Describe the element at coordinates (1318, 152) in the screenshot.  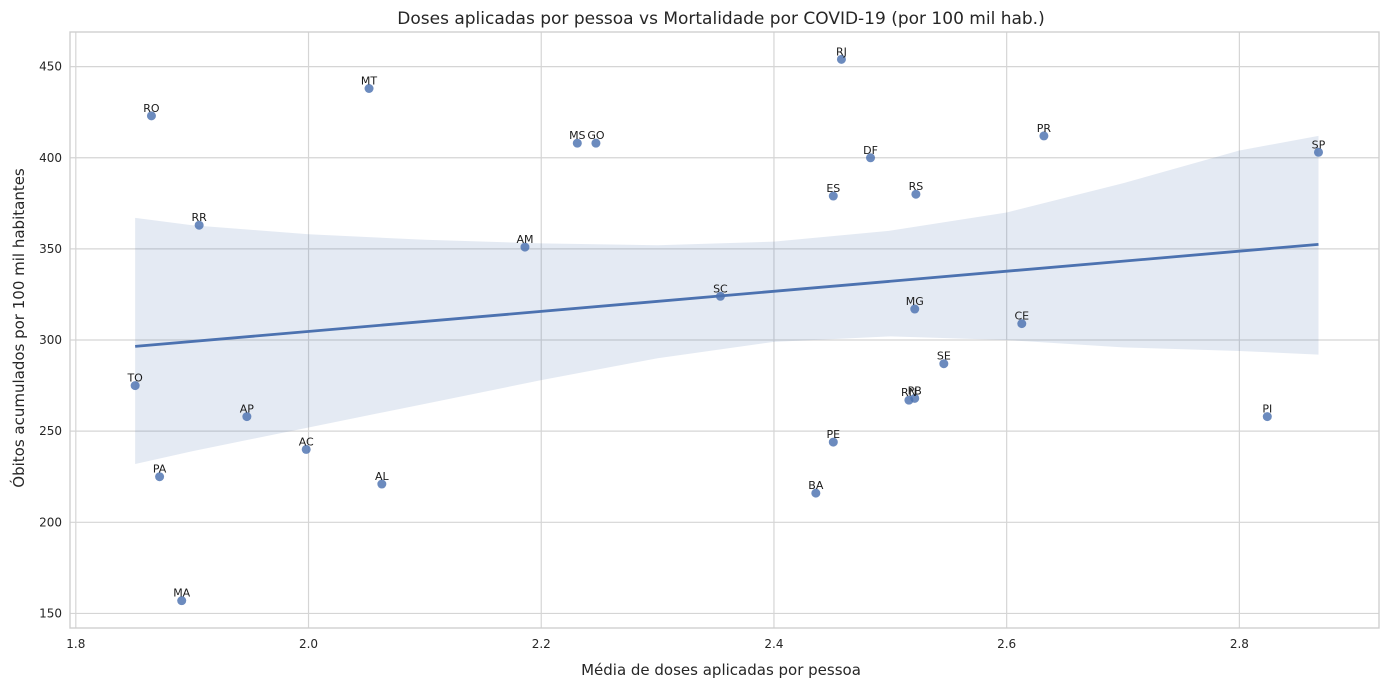
I see `data-point-sp` at that location.